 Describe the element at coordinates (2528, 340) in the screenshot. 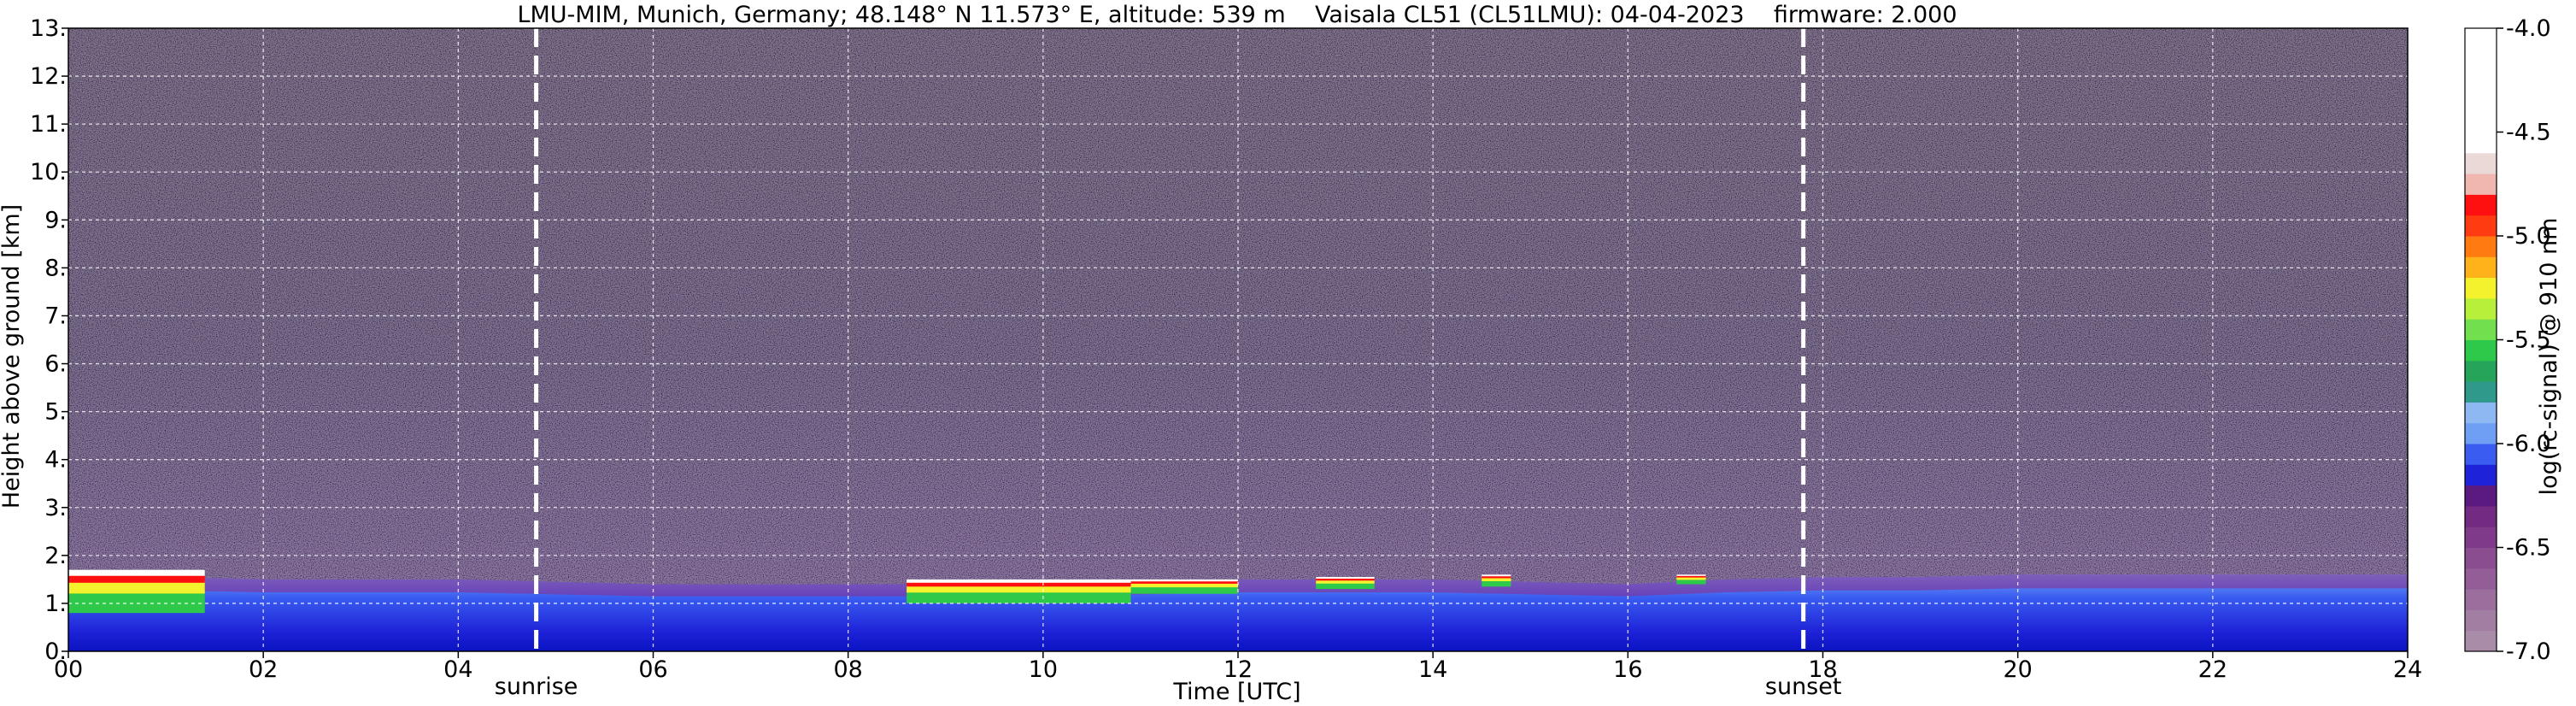

I see `colorbar-tick-label--5.5: -5.5` at that location.